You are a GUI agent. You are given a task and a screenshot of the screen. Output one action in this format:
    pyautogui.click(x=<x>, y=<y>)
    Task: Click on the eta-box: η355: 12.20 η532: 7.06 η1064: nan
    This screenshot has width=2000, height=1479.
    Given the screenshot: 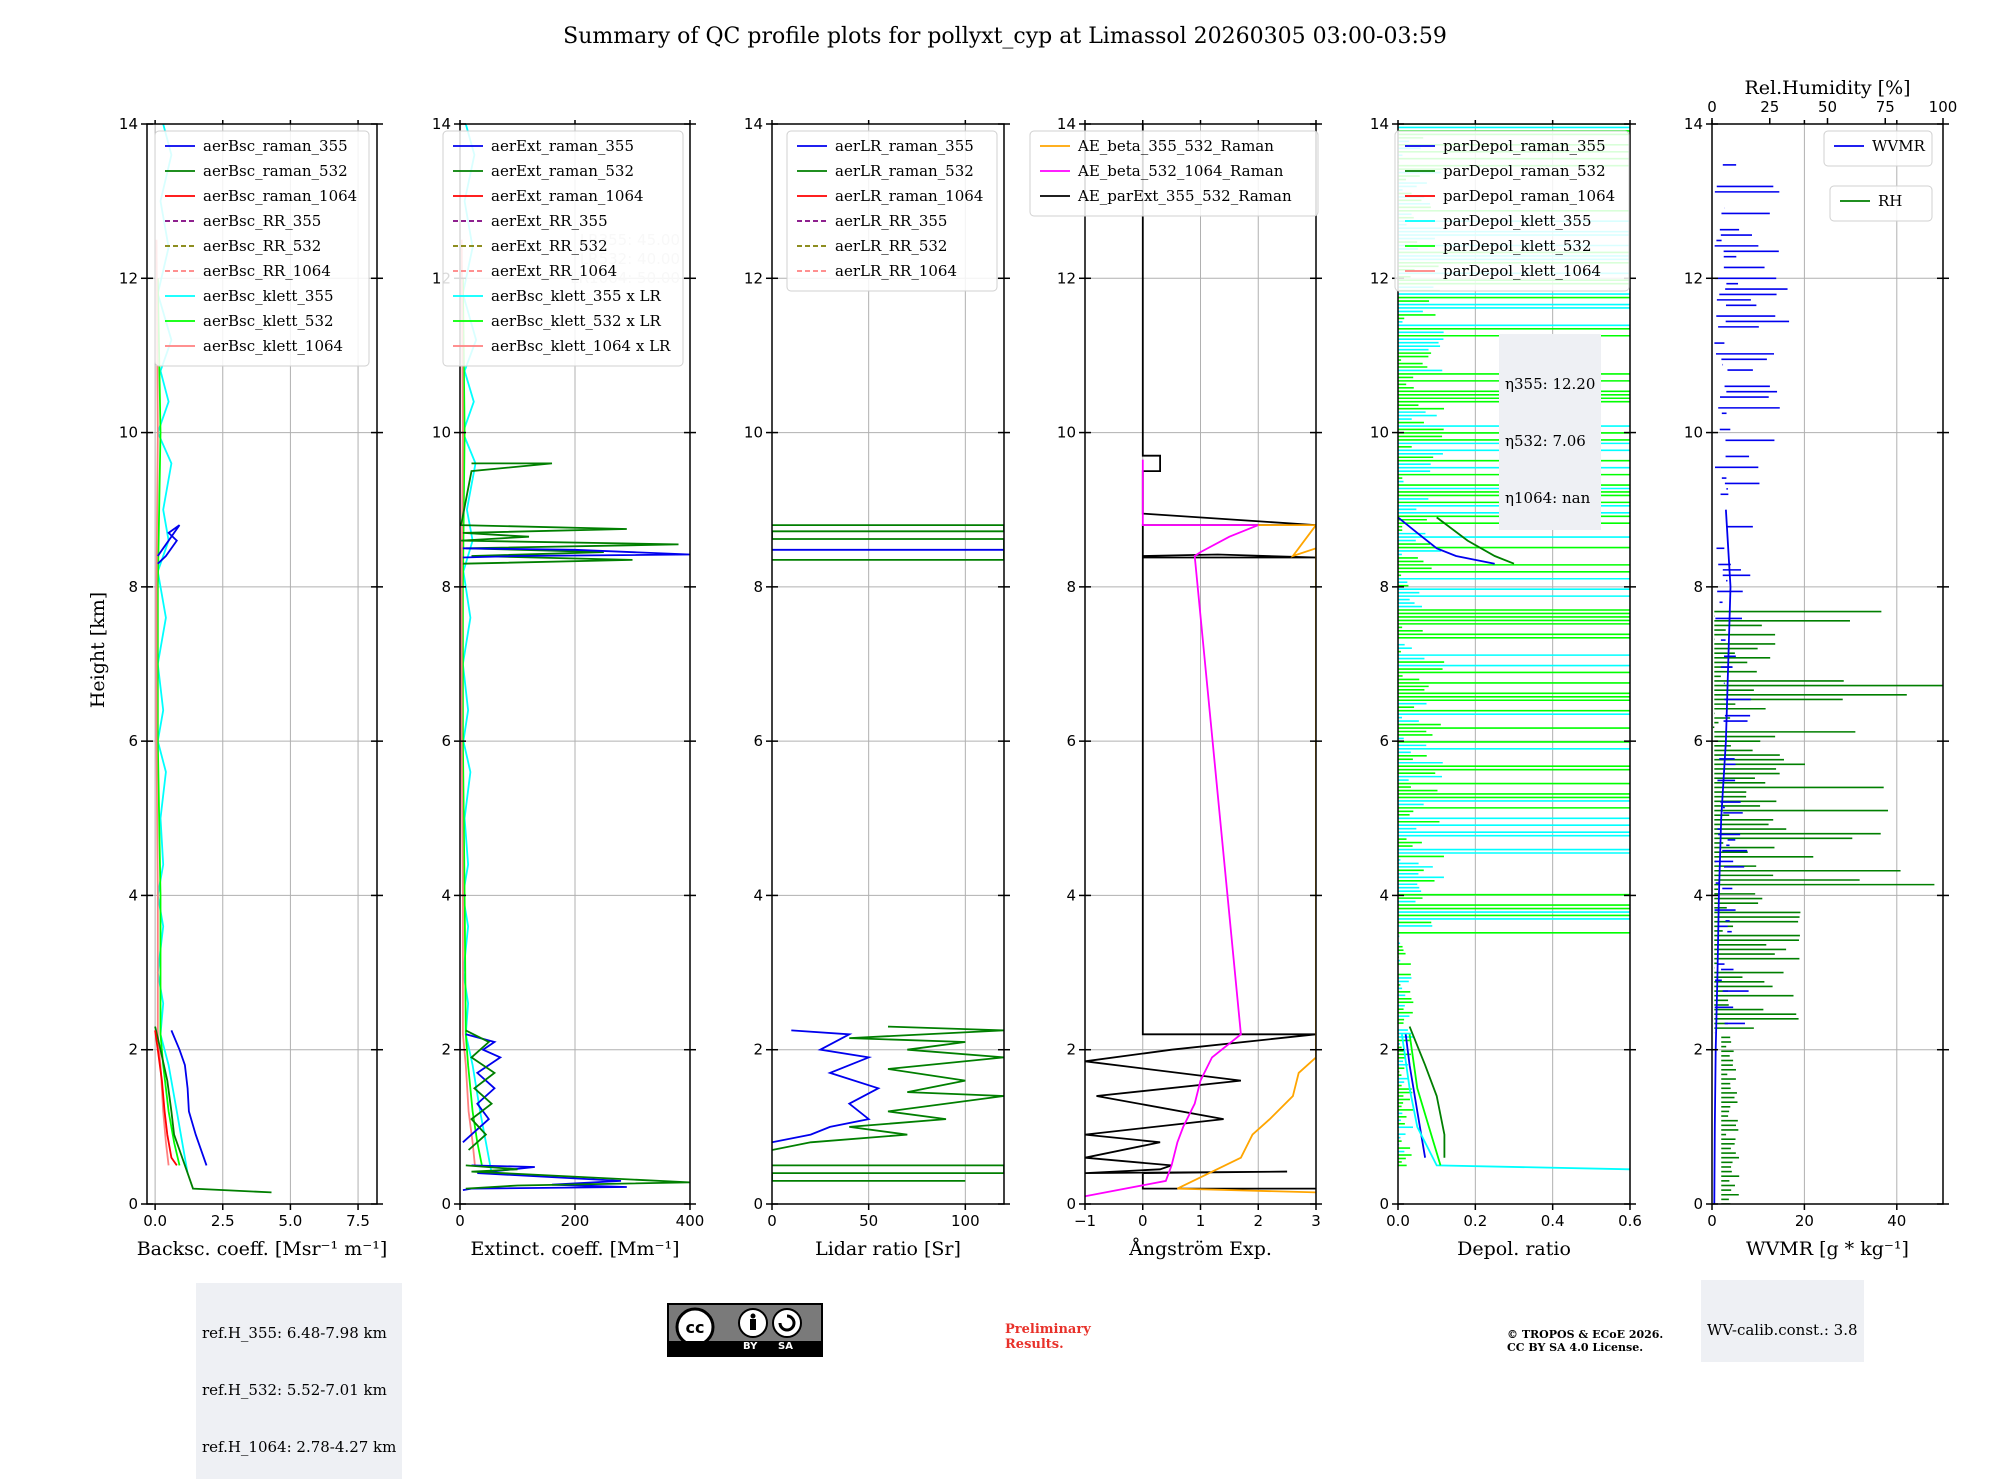 What is the action you would take?
    pyautogui.click(x=1550, y=432)
    